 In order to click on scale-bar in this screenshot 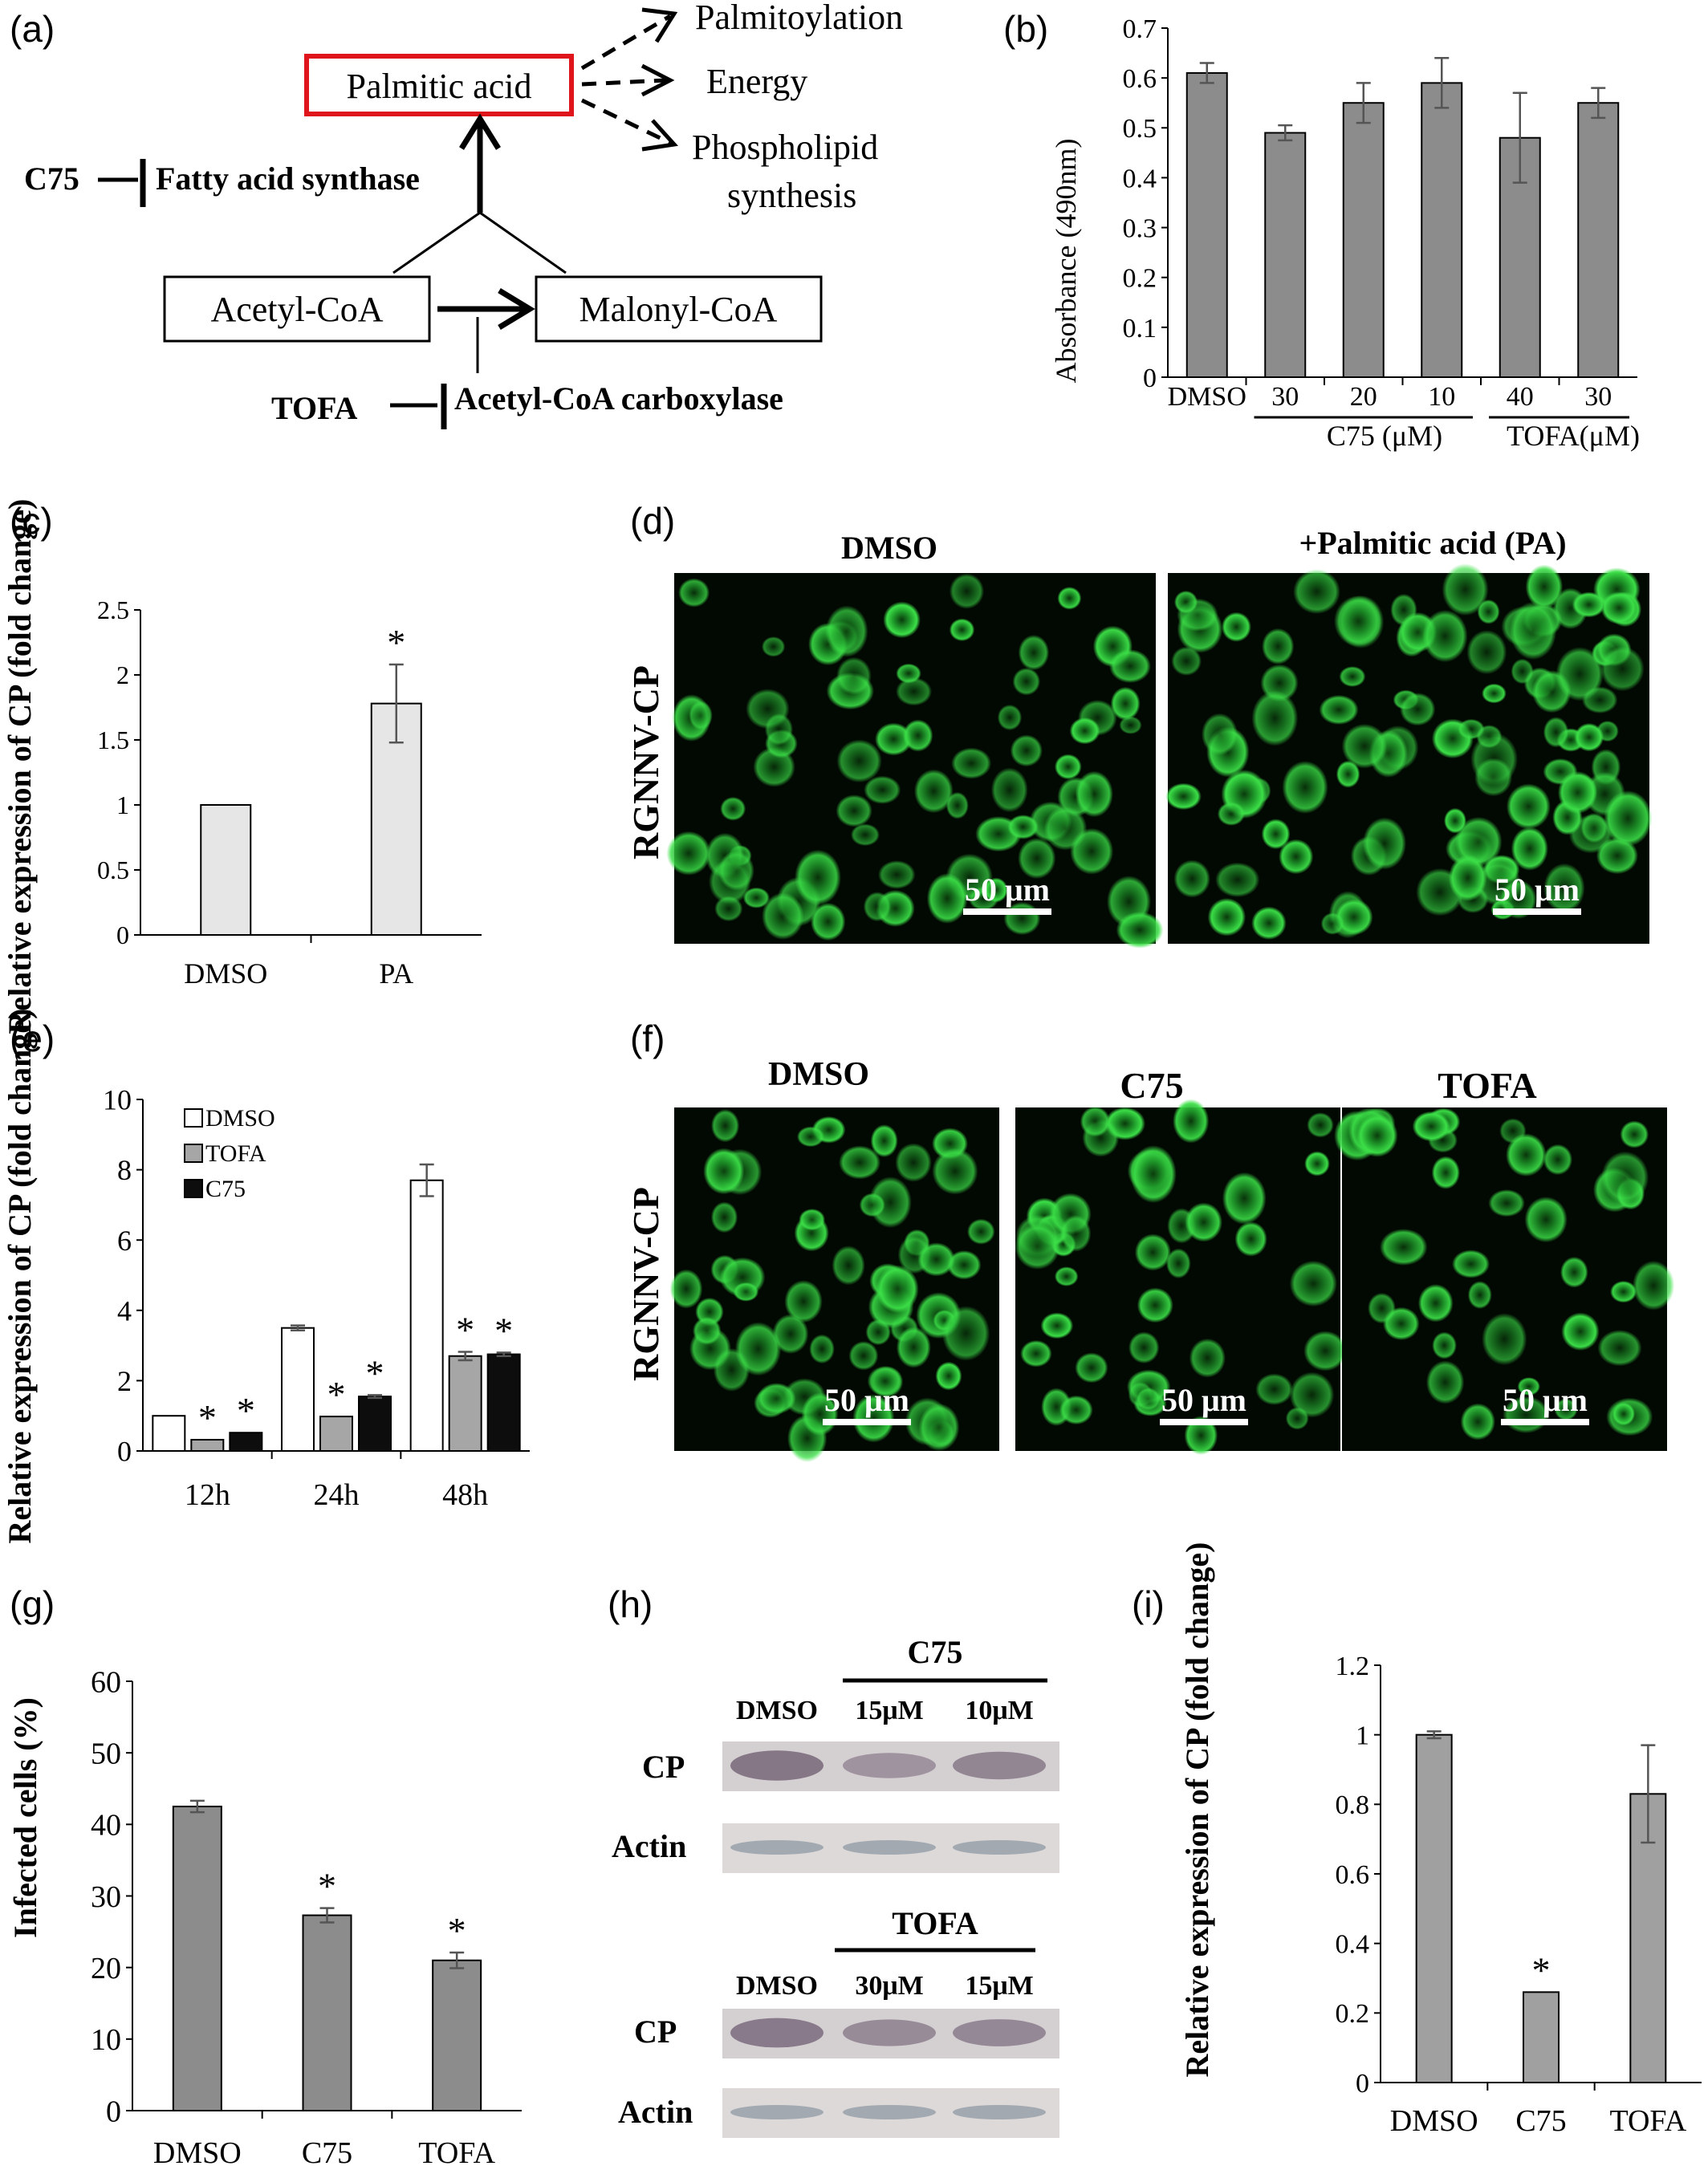, I will do `click(1537, 911)`.